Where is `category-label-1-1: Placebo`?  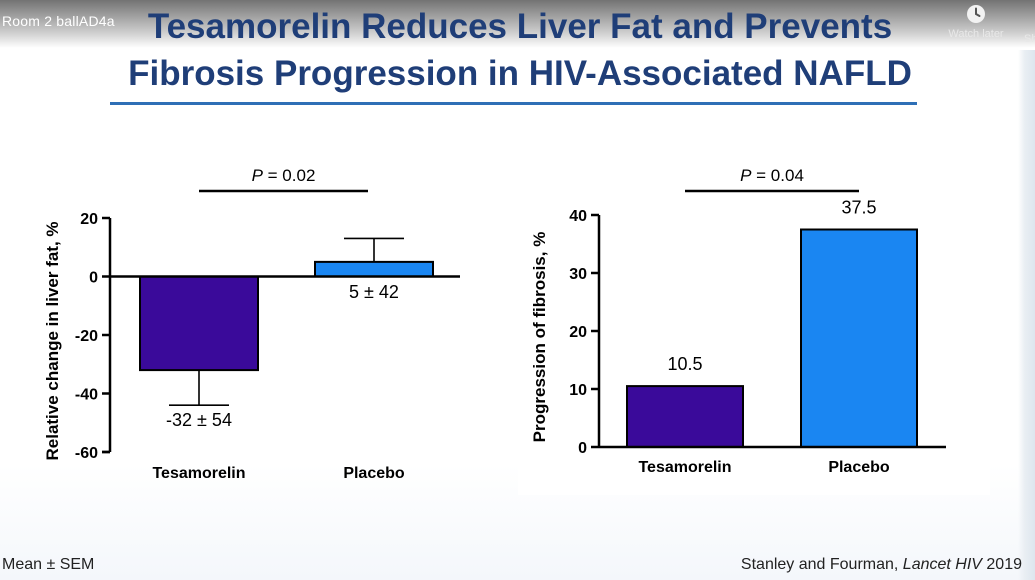
category-label-1-1: Placebo is located at coordinates (859, 467).